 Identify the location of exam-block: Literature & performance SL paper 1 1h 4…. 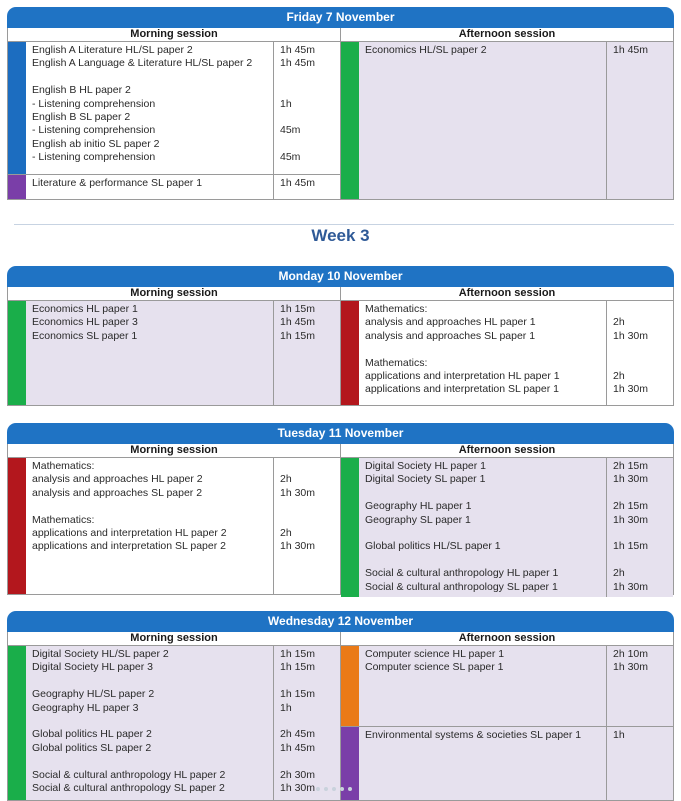
(174, 187).